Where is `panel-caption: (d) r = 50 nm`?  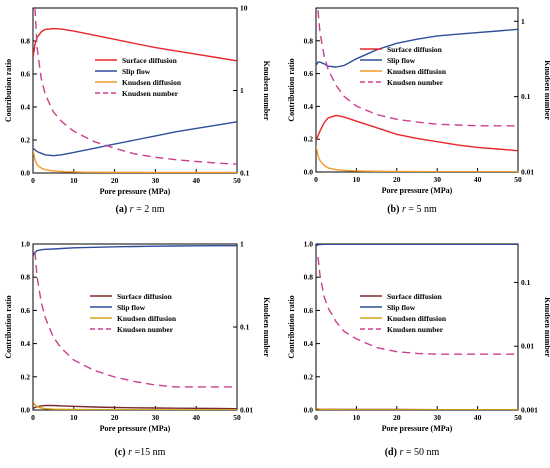 panel-caption: (d) r = 50 nm is located at coordinates (412, 452).